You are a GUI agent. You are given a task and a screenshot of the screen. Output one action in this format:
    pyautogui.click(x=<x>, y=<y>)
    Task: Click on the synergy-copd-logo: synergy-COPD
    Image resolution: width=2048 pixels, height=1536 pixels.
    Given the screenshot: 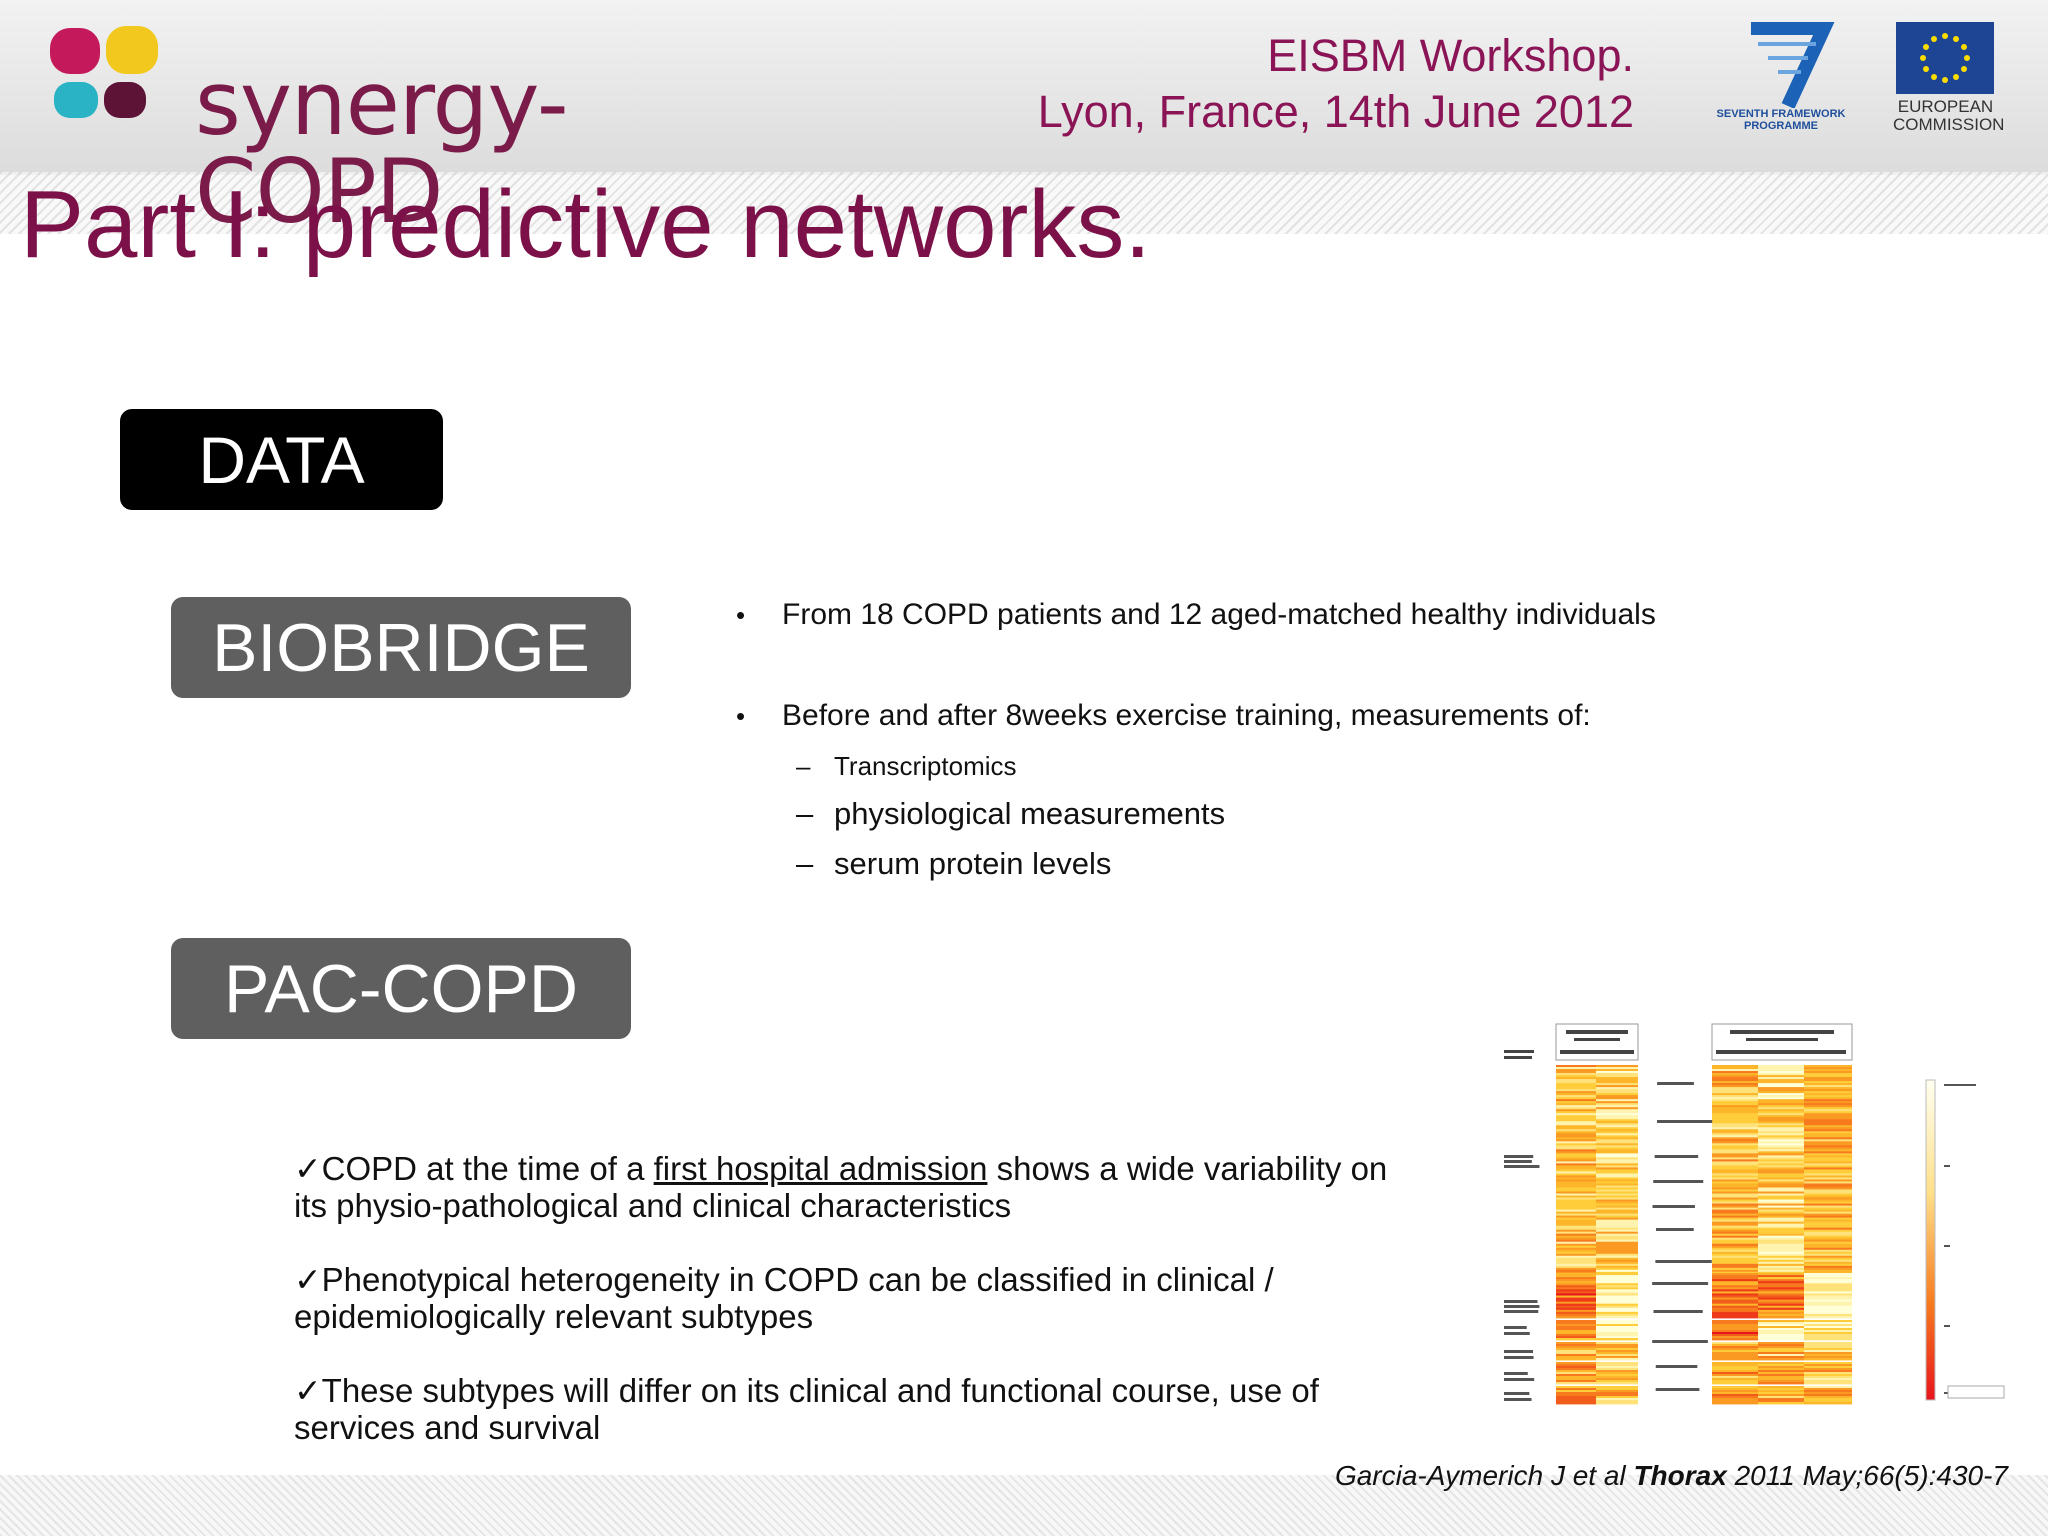 What is the action you would take?
    pyautogui.click(x=340, y=128)
    